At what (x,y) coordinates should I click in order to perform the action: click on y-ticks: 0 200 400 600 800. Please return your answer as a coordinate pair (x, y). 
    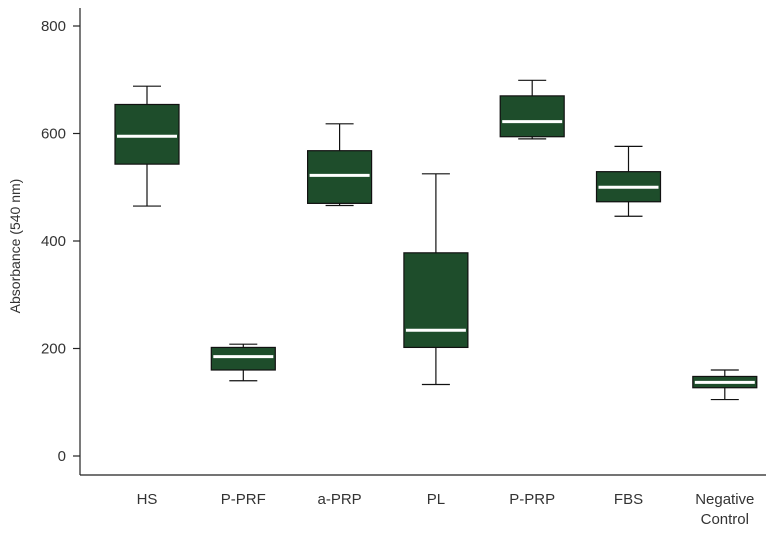
    Looking at the image, I should click on (60, 241).